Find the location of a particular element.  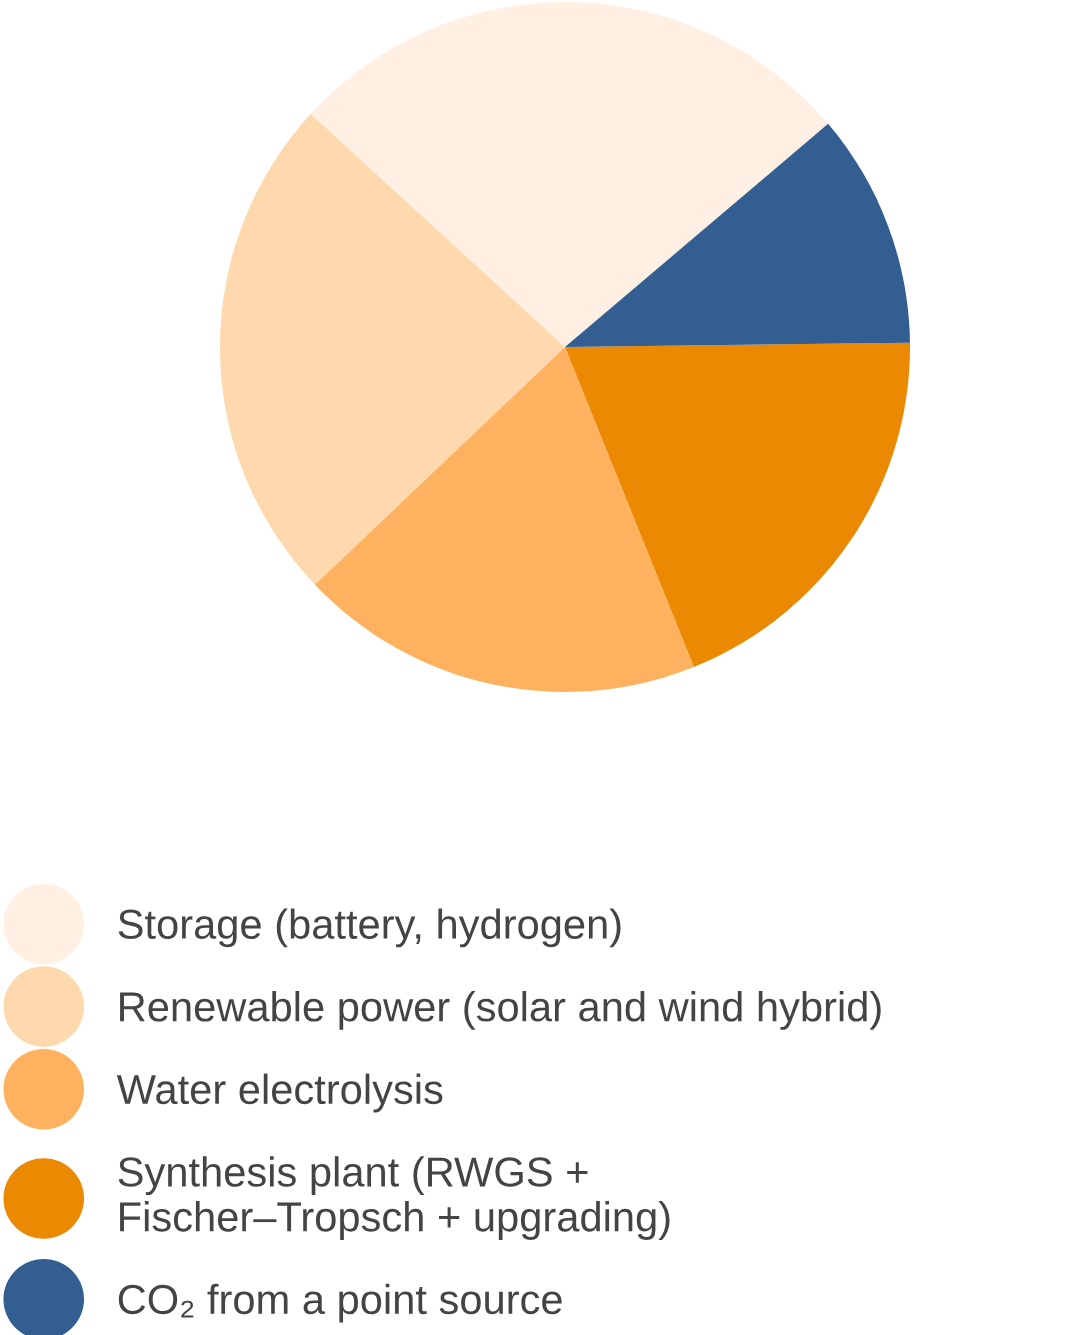

legend-label: Storage (battery, hydrogen) is located at coordinates (369, 928).